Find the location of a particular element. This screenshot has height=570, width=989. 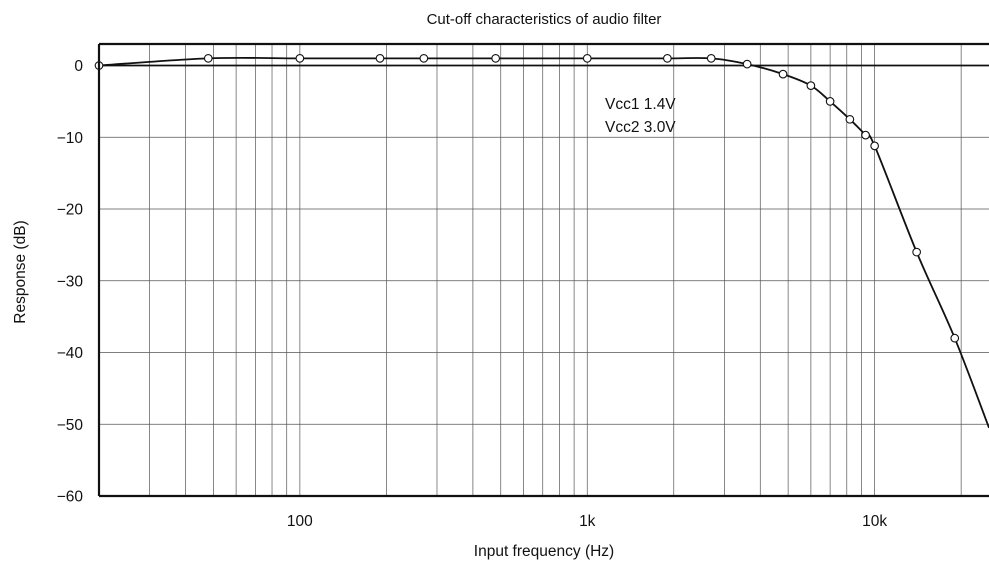

y-tick-label: 0 is located at coordinates (78, 66).